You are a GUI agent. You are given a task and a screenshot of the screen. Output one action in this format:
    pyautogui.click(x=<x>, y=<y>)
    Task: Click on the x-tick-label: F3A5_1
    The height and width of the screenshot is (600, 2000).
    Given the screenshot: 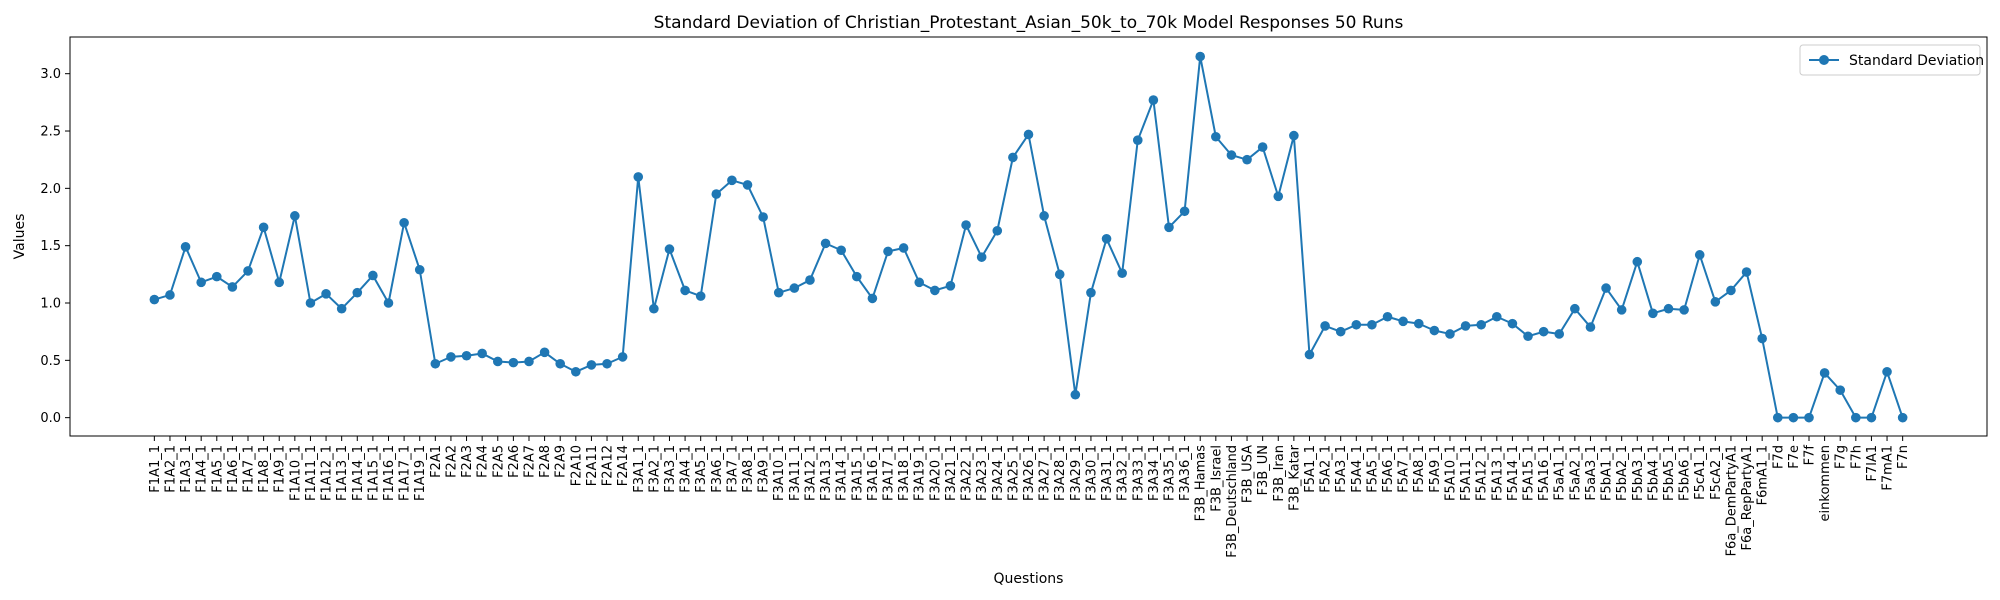 What is the action you would take?
    pyautogui.click(x=701, y=469)
    